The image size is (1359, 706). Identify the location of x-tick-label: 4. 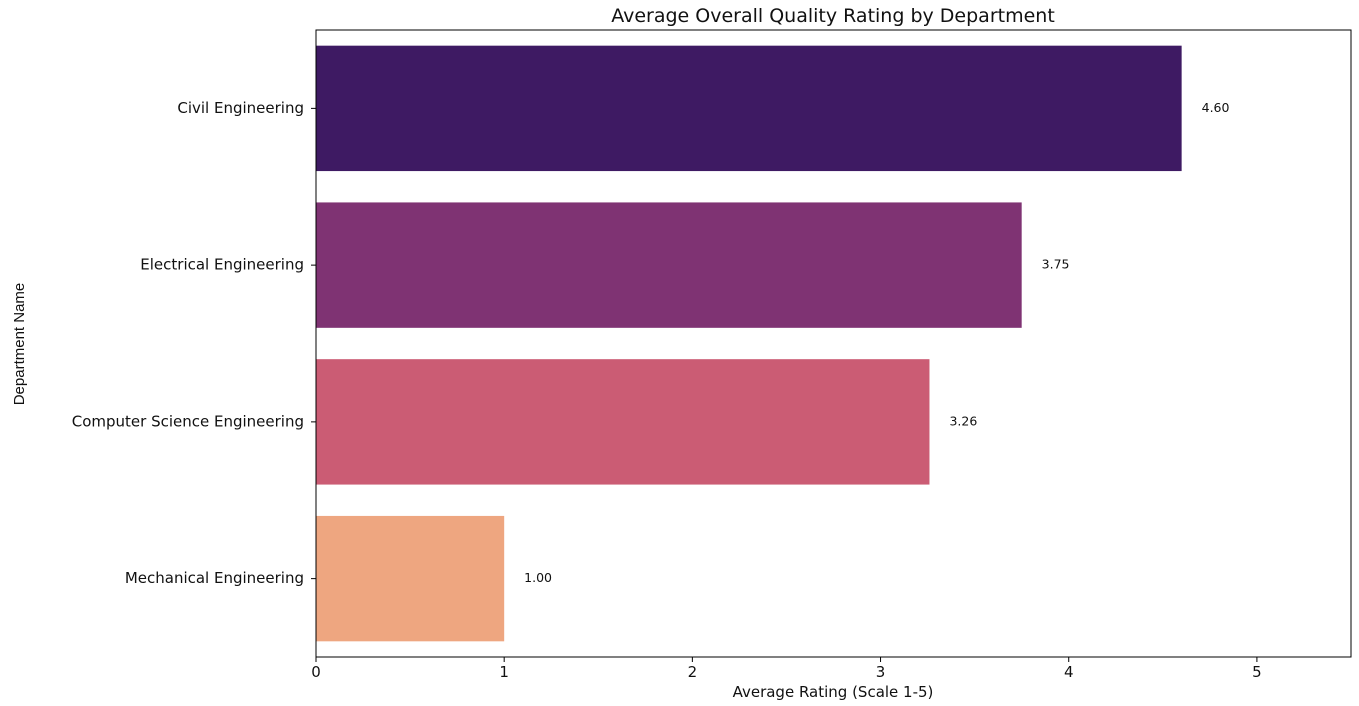
(1069, 672).